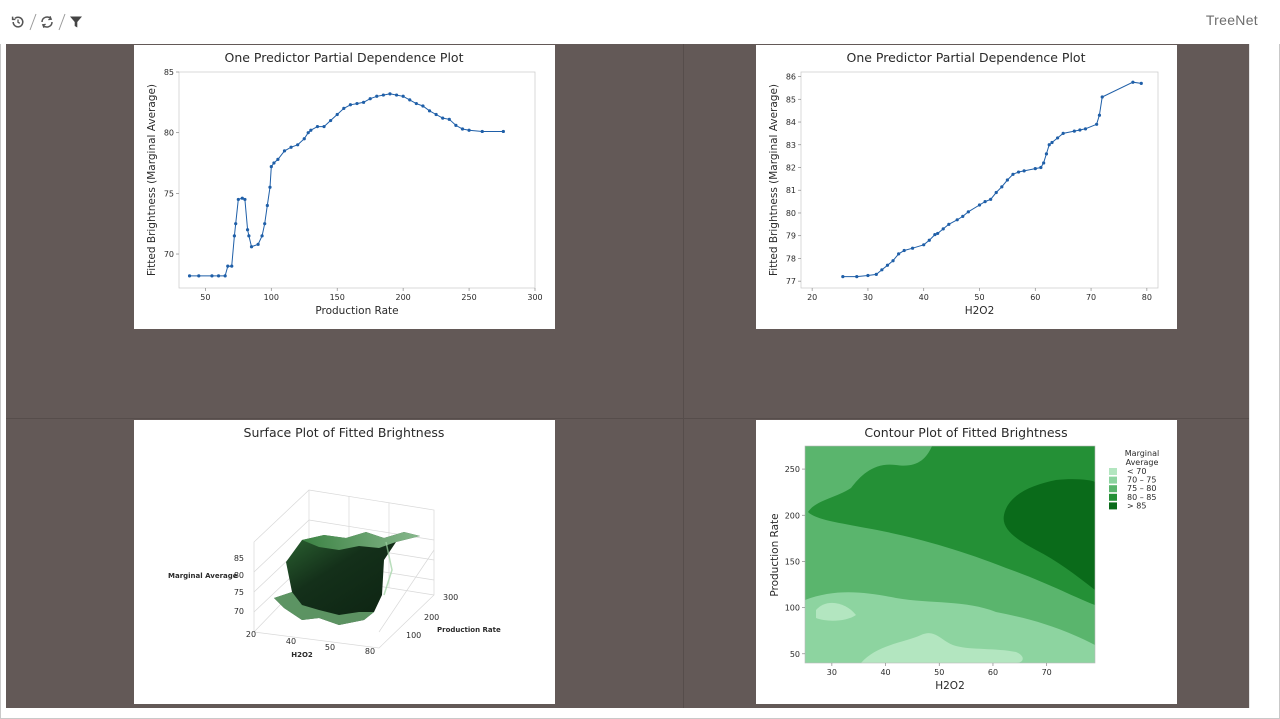  I want to click on x-tick-label: 20, so click(812, 297).